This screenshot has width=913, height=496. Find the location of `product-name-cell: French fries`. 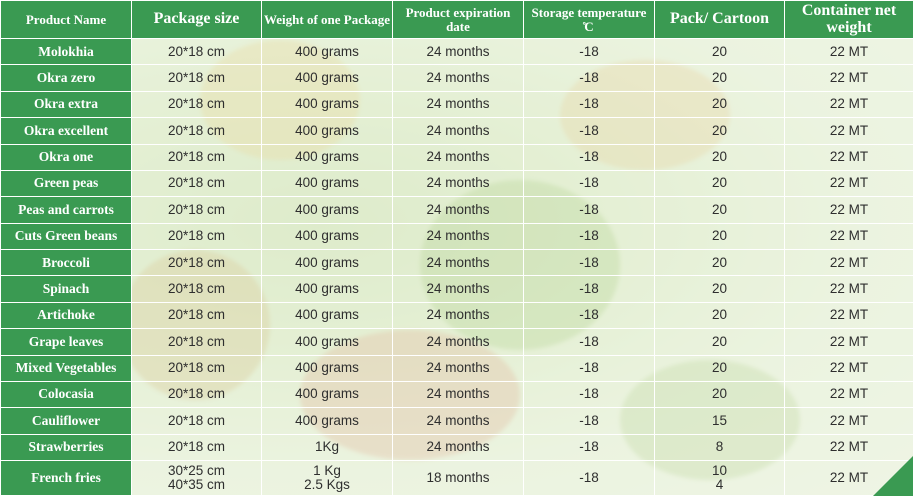

product-name-cell: French fries is located at coordinates (66, 478).